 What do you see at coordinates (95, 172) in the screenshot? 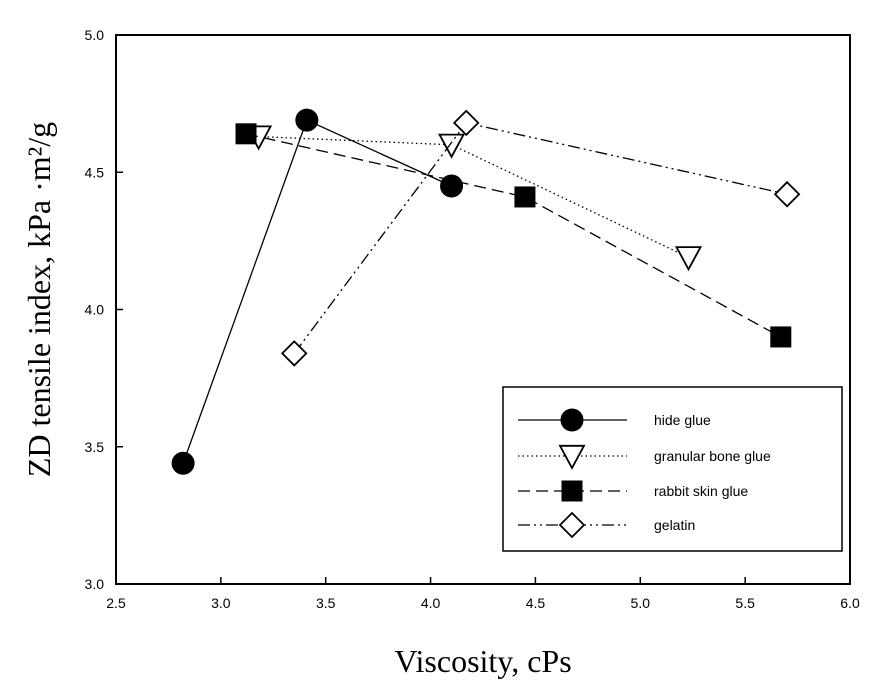
I see `y-tick-label: 4.5` at bounding box center [95, 172].